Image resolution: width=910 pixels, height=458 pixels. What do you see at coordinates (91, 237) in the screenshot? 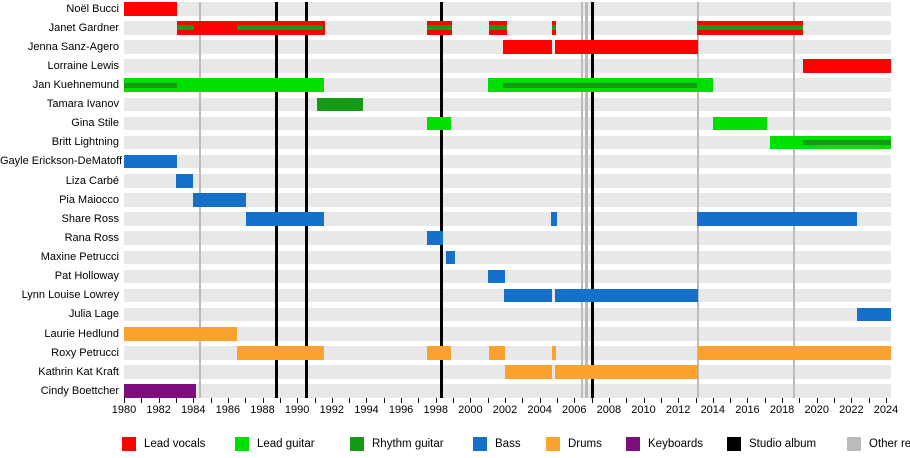
I see `member-name: Rana Ross` at bounding box center [91, 237].